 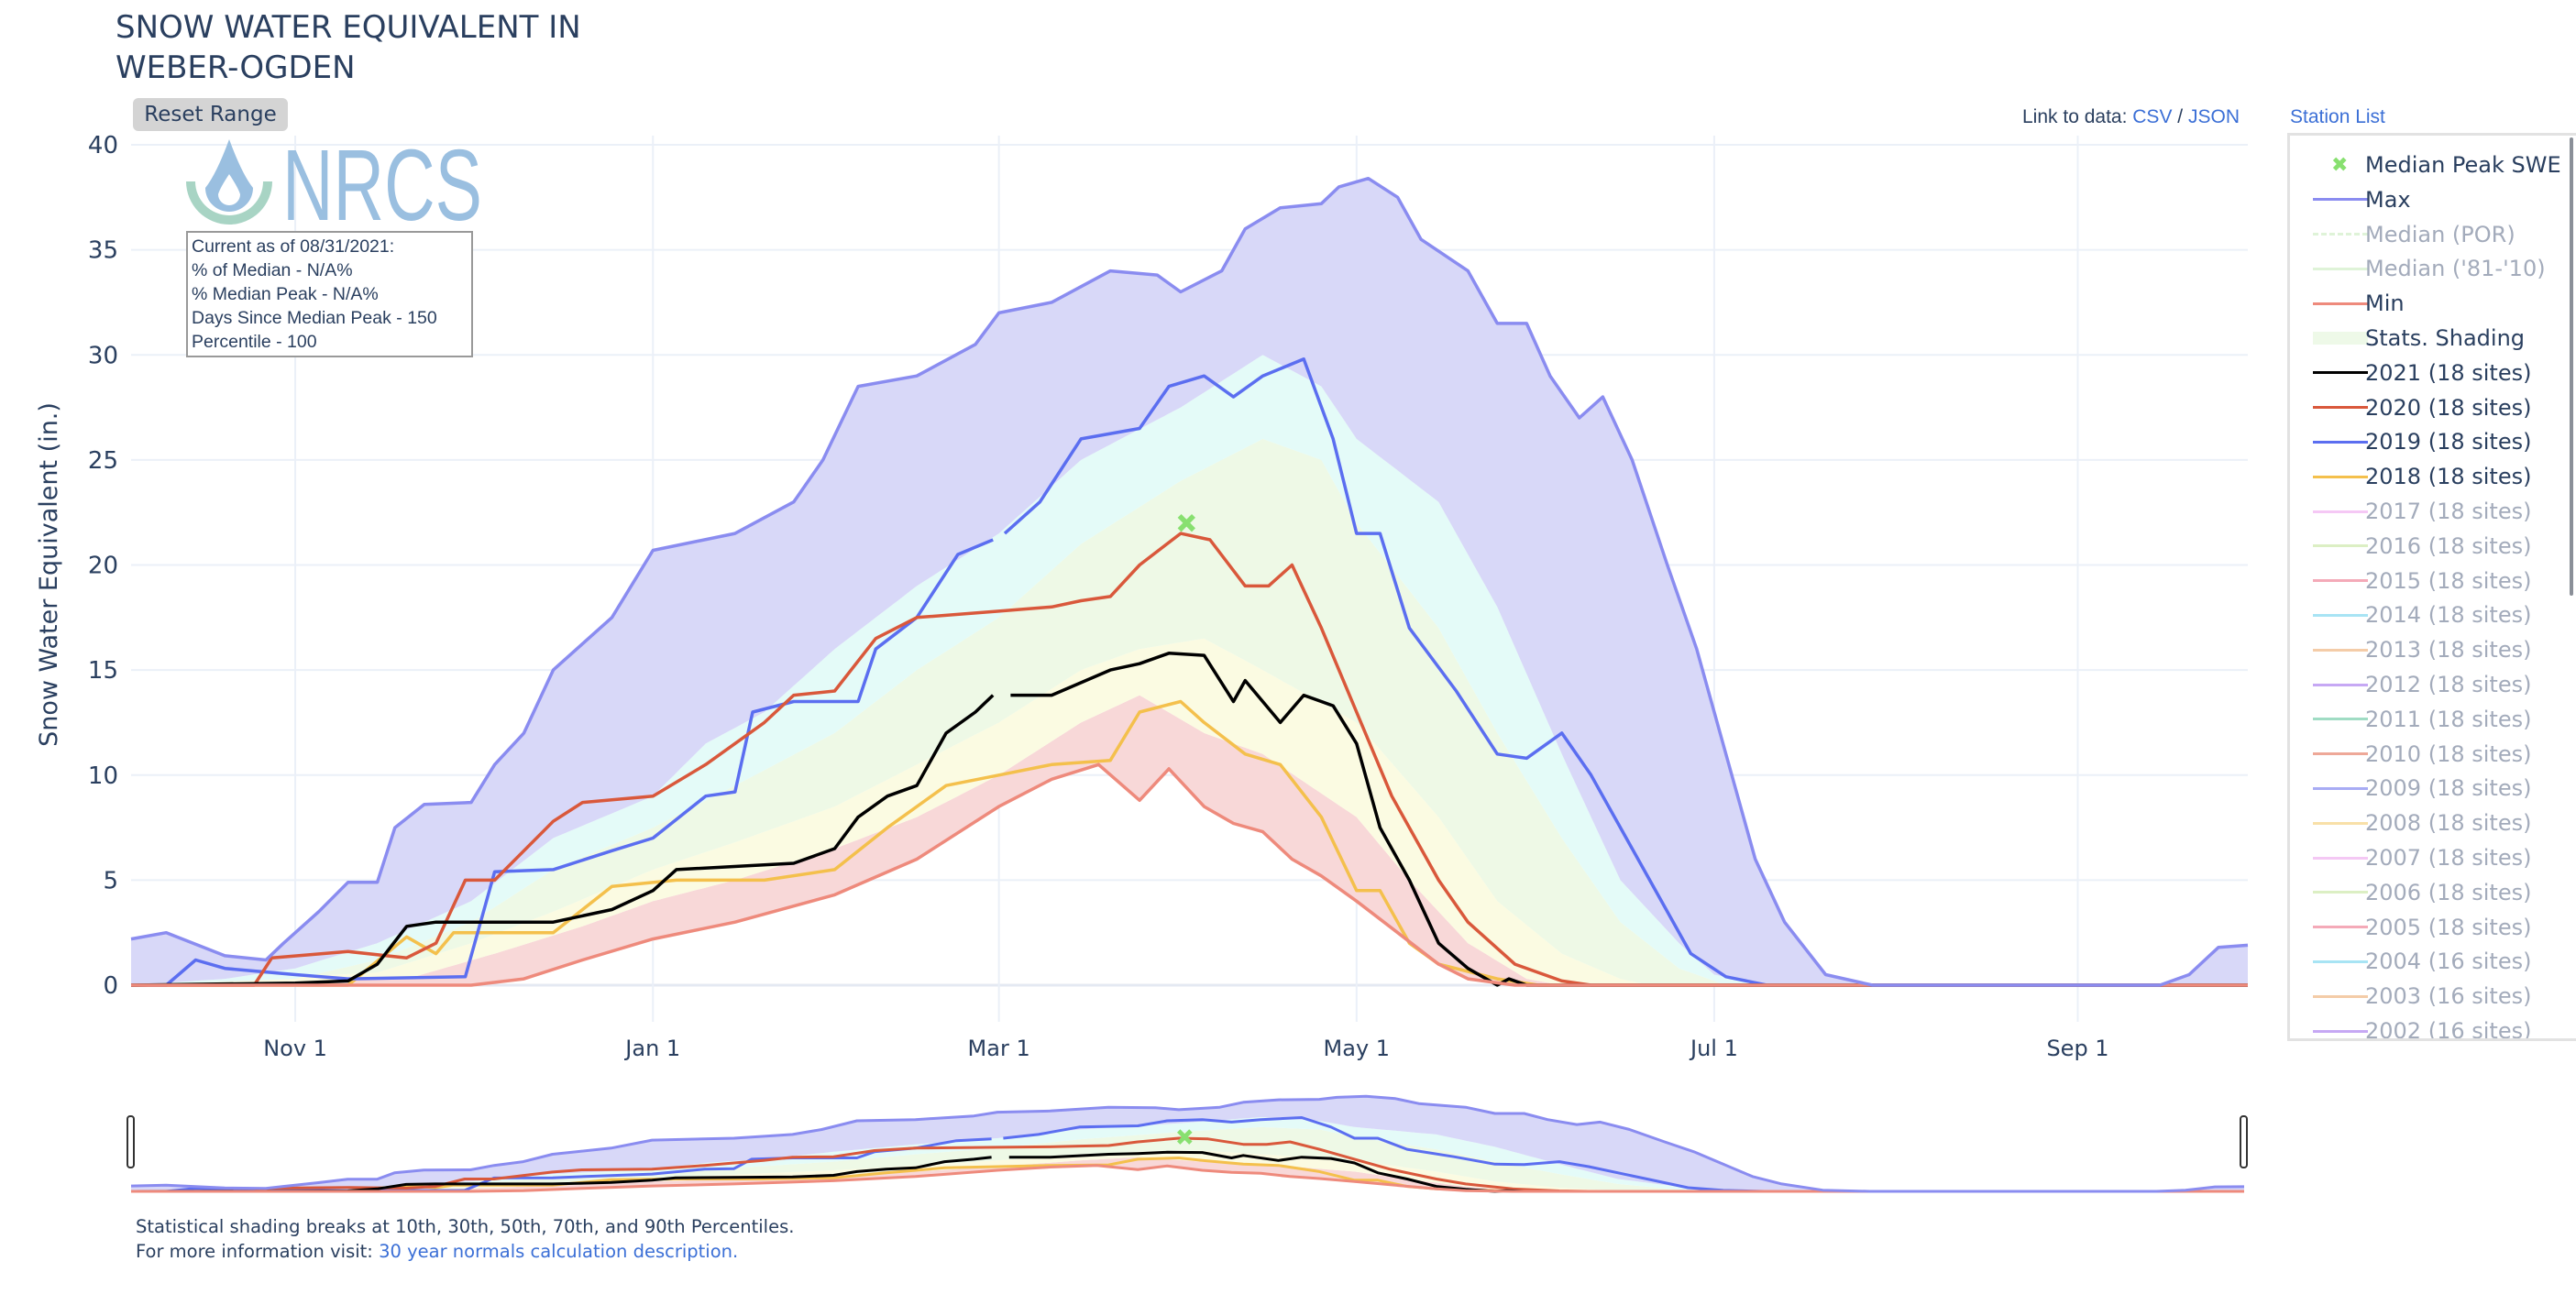 What do you see at coordinates (651, 1049) in the screenshot?
I see `x-tick-label: Jan 1` at bounding box center [651, 1049].